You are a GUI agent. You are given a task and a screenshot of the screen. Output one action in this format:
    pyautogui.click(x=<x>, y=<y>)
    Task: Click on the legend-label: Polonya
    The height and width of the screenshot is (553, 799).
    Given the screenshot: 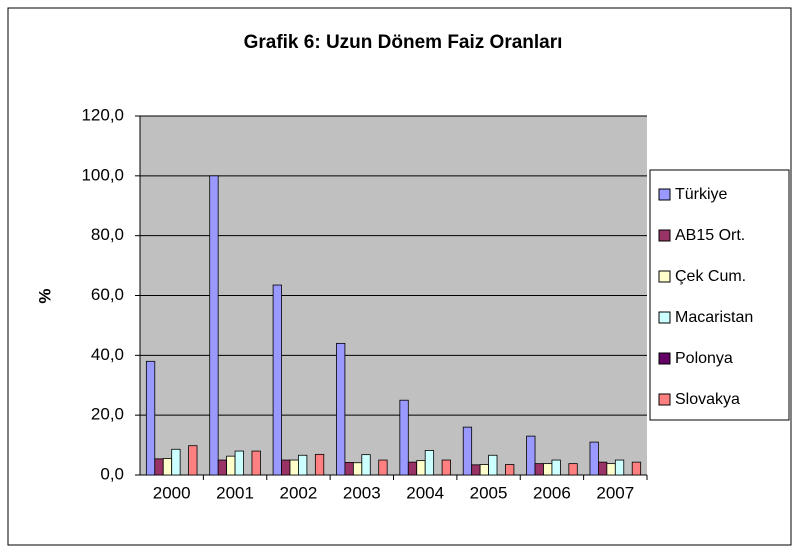 What is the action you would take?
    pyautogui.click(x=704, y=358)
    